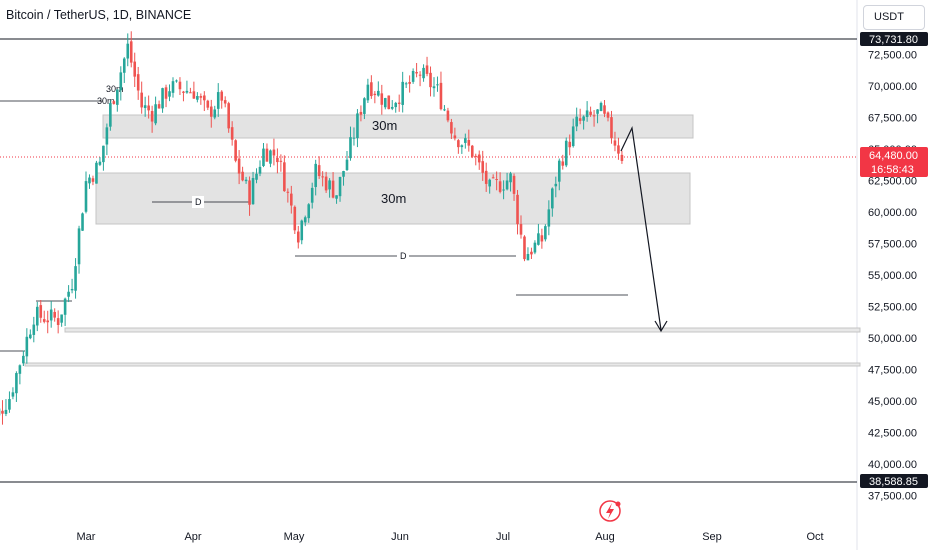  Describe the element at coordinates (610, 511) in the screenshot. I see `lightning-icon` at that location.